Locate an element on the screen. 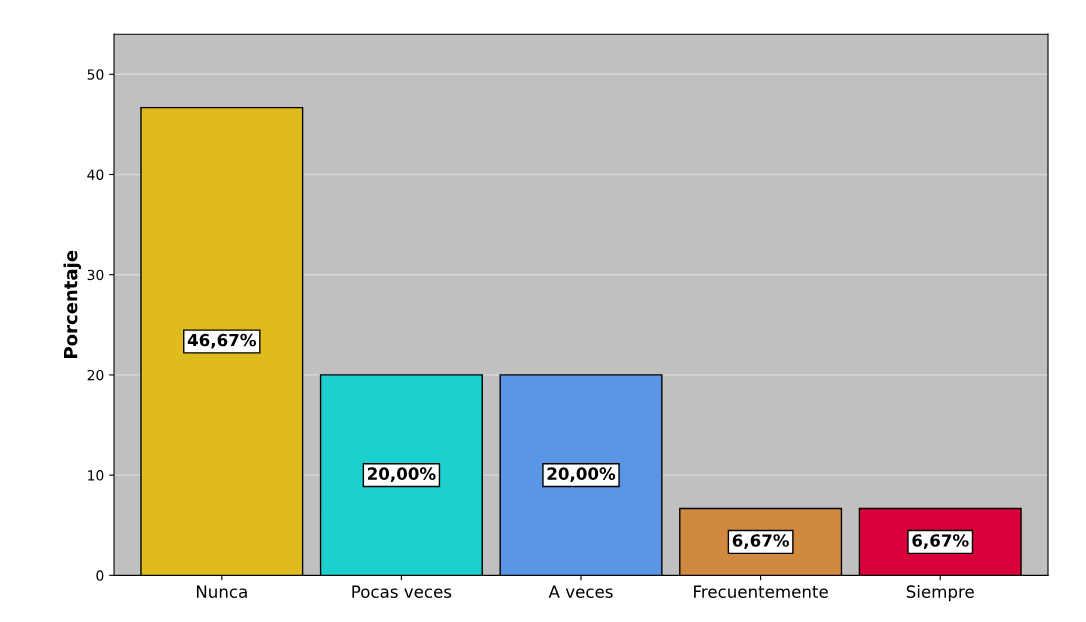 This screenshot has width=1086, height=622. x-tick-label: Frecuentemente is located at coordinates (761, 591).